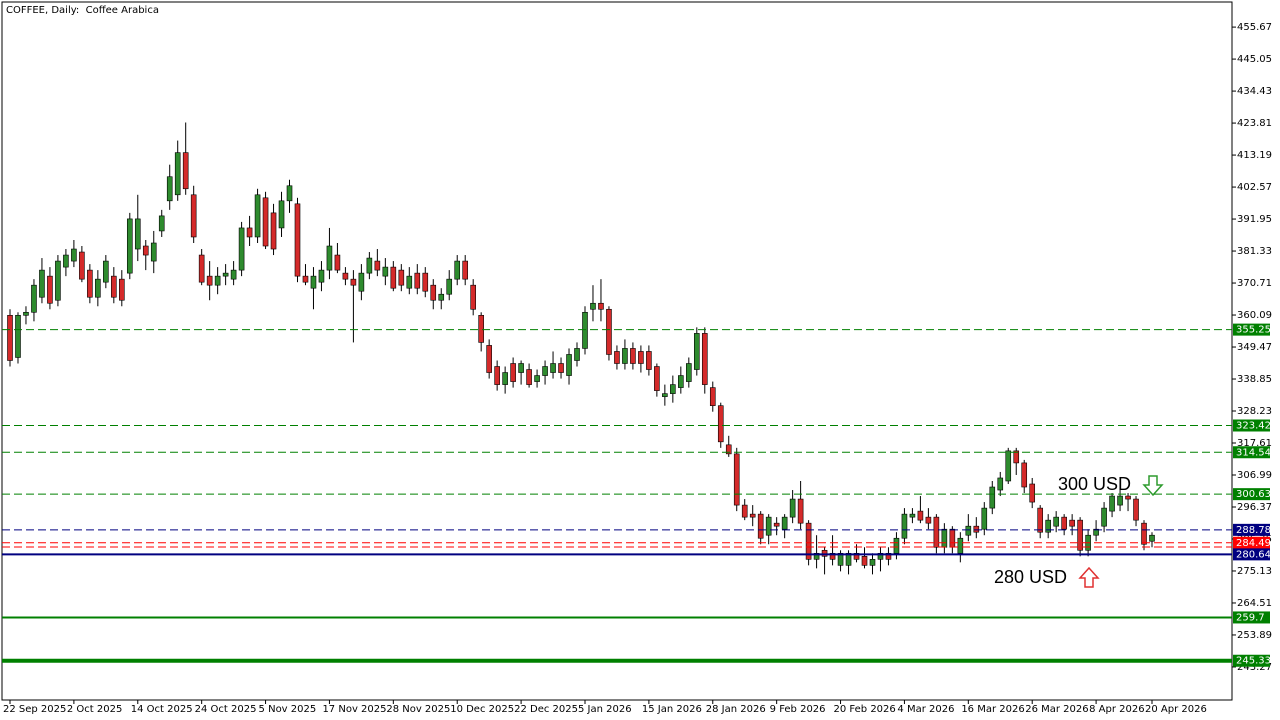  I want to click on x-tick-label: 17 Nov 2025, so click(354, 709).